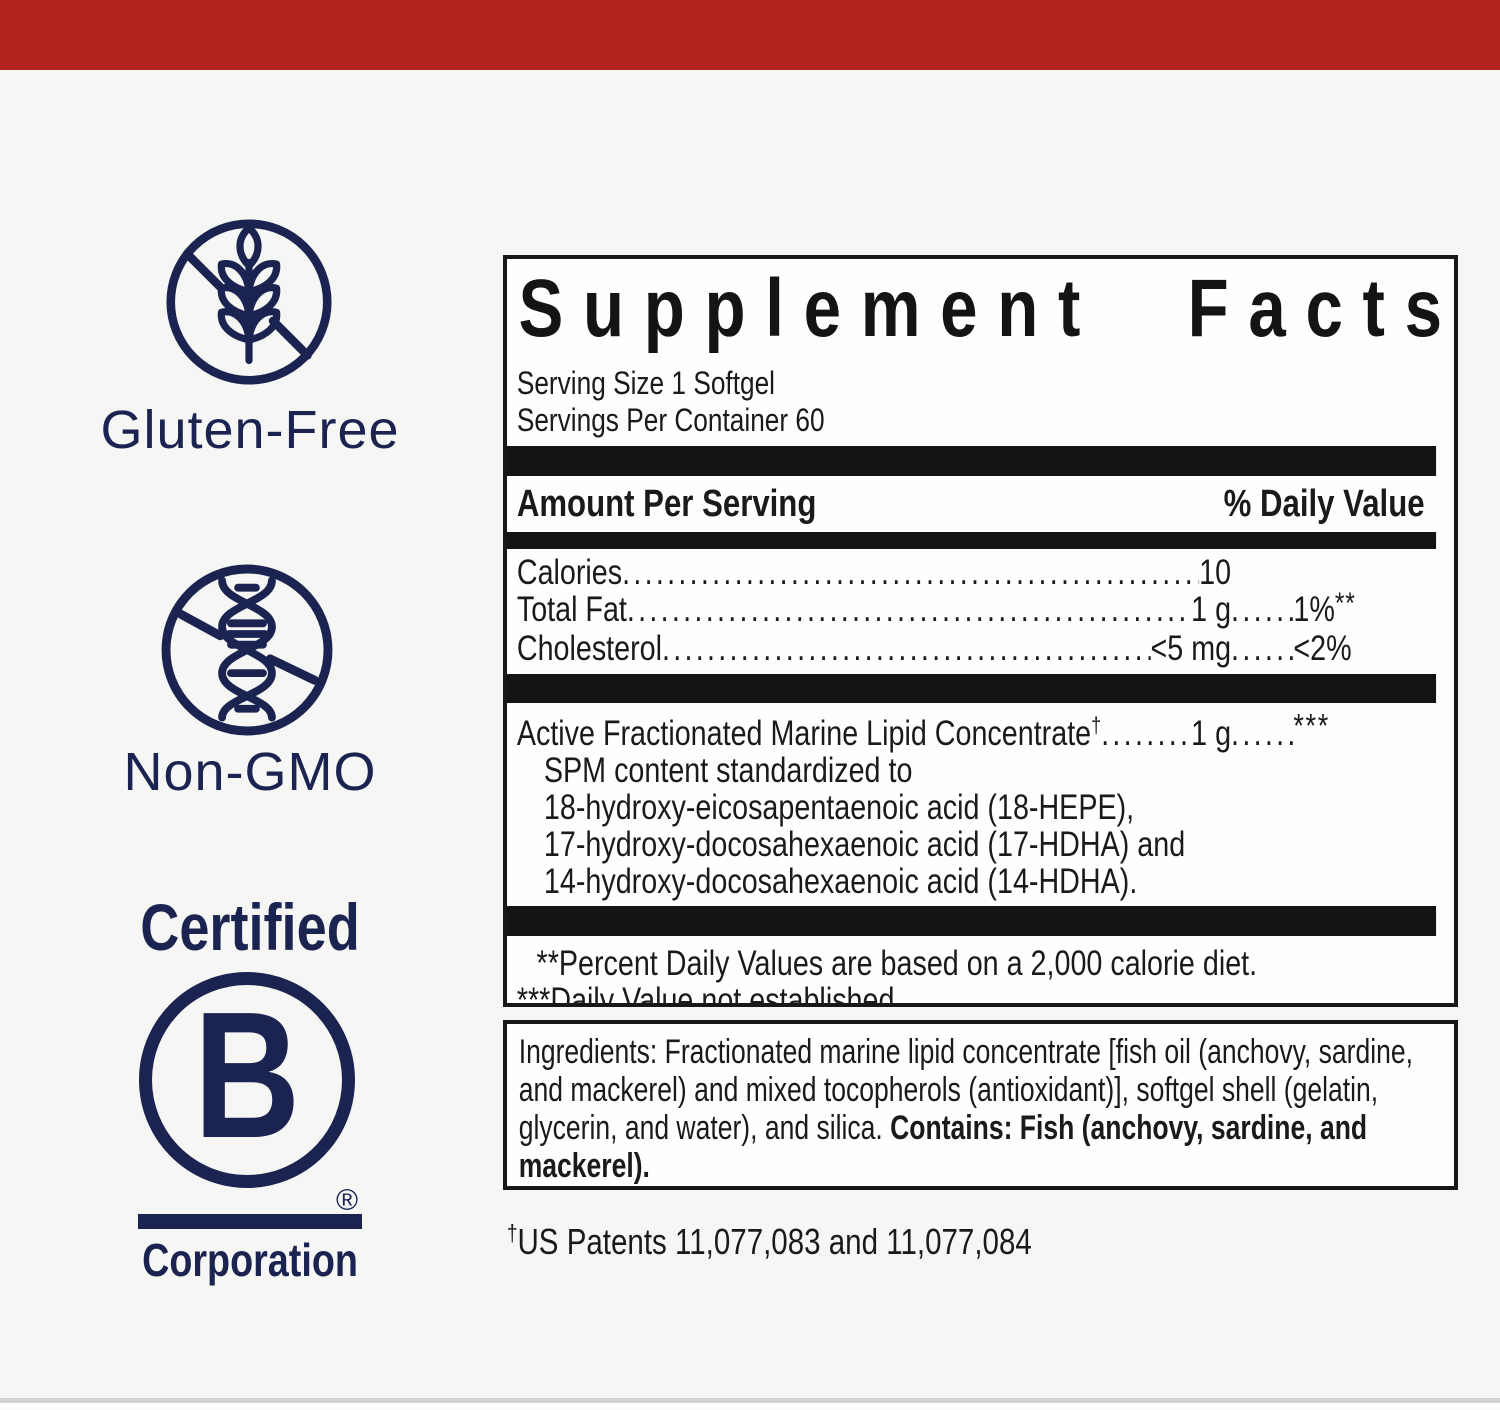  I want to click on gluten-free-label: Gluten-Free, so click(250, 430).